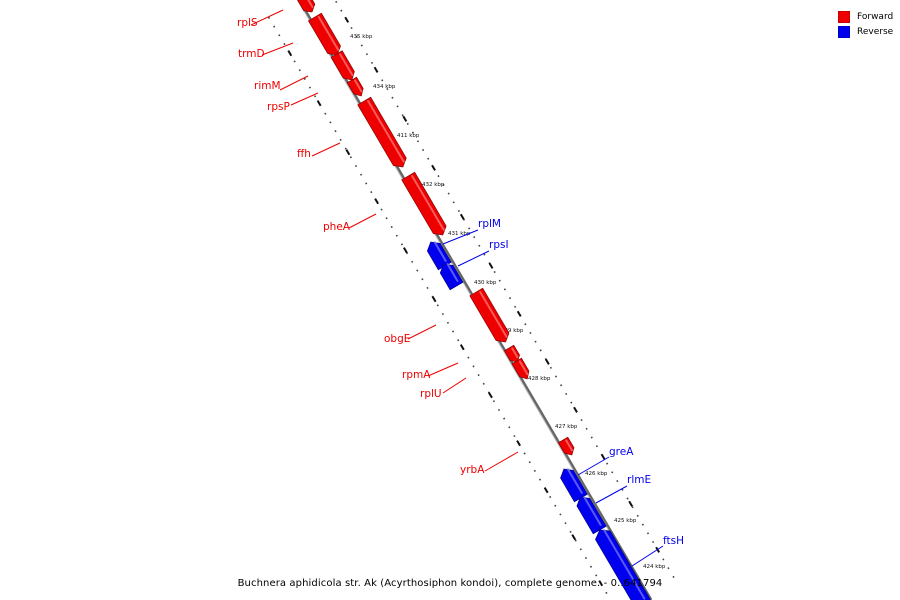 This screenshot has width=900, height=600. Describe the element at coordinates (472, 470) in the screenshot. I see `gene-label-yrbA: yrbA` at that location.